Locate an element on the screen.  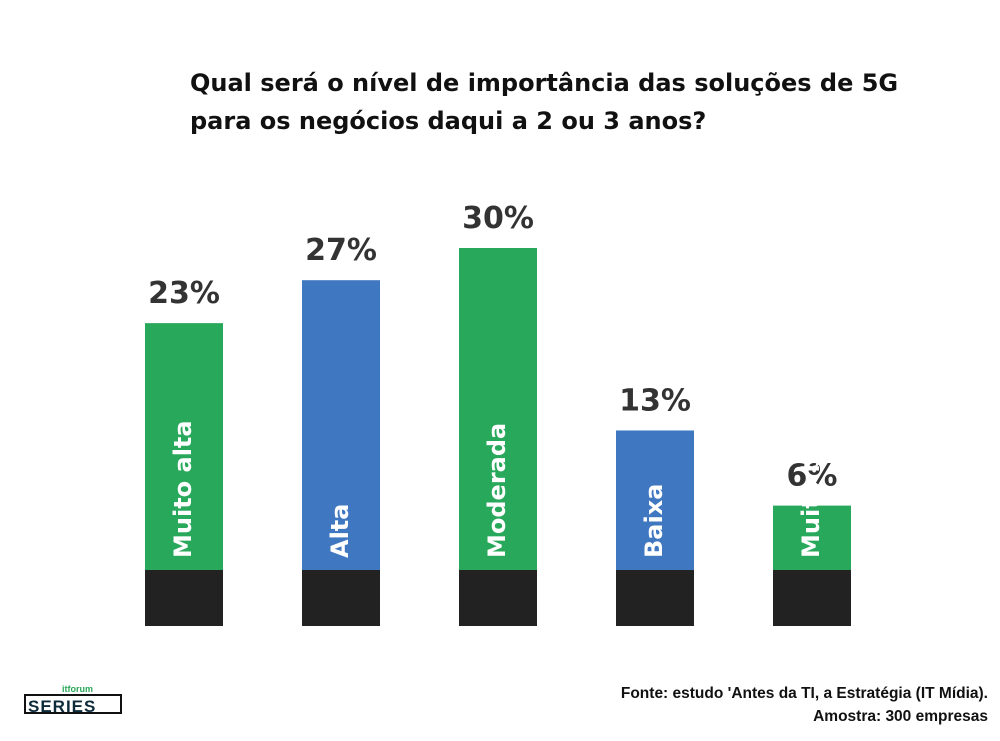
value-label-0: 23% is located at coordinates (184, 293).